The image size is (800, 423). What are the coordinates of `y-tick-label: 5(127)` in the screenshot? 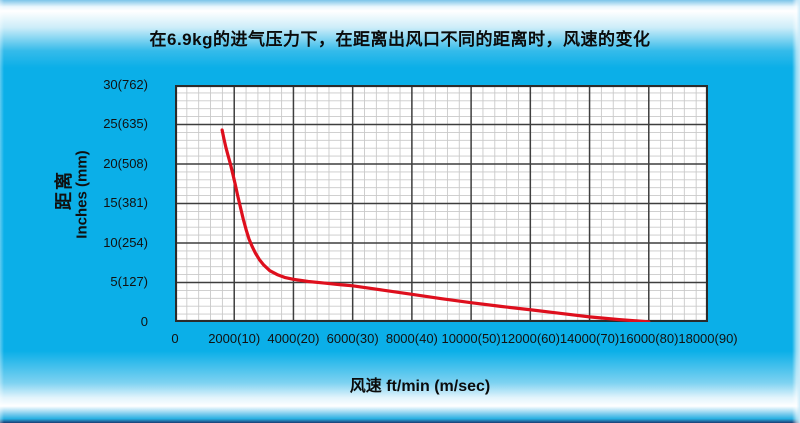 It's located at (129, 282).